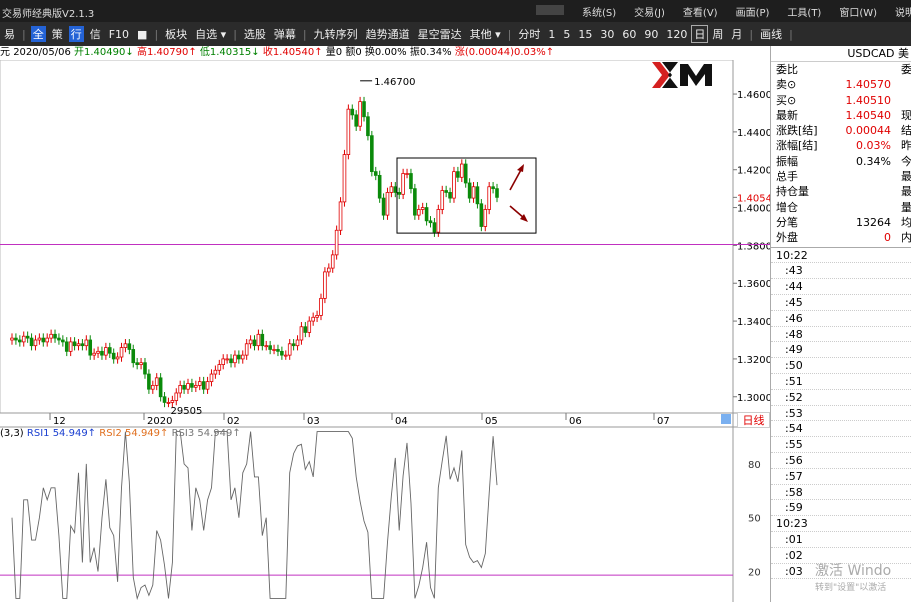 The height and width of the screenshot is (602, 911). I want to click on toolbar-item-28: 日, so click(700, 34).